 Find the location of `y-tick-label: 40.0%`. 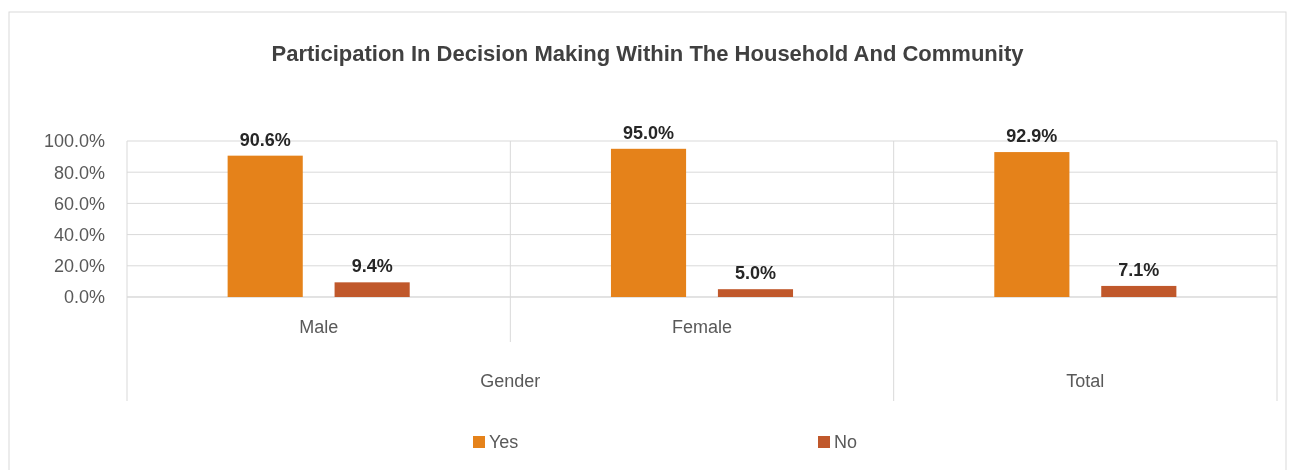

y-tick-label: 40.0% is located at coordinates (79, 234).